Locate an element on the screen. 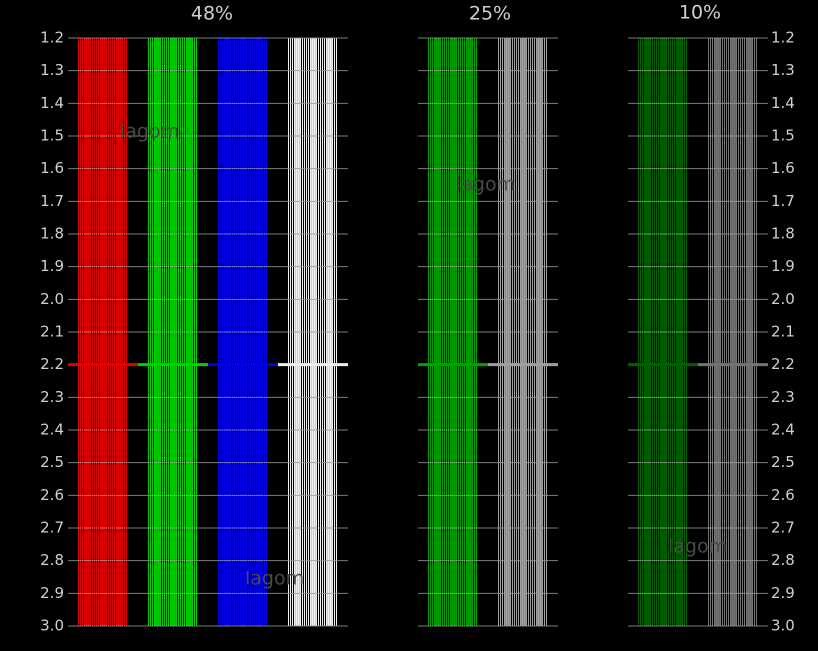 Image resolution: width=818 pixels, height=651 pixels. group-header: 48% is located at coordinates (212, 14).